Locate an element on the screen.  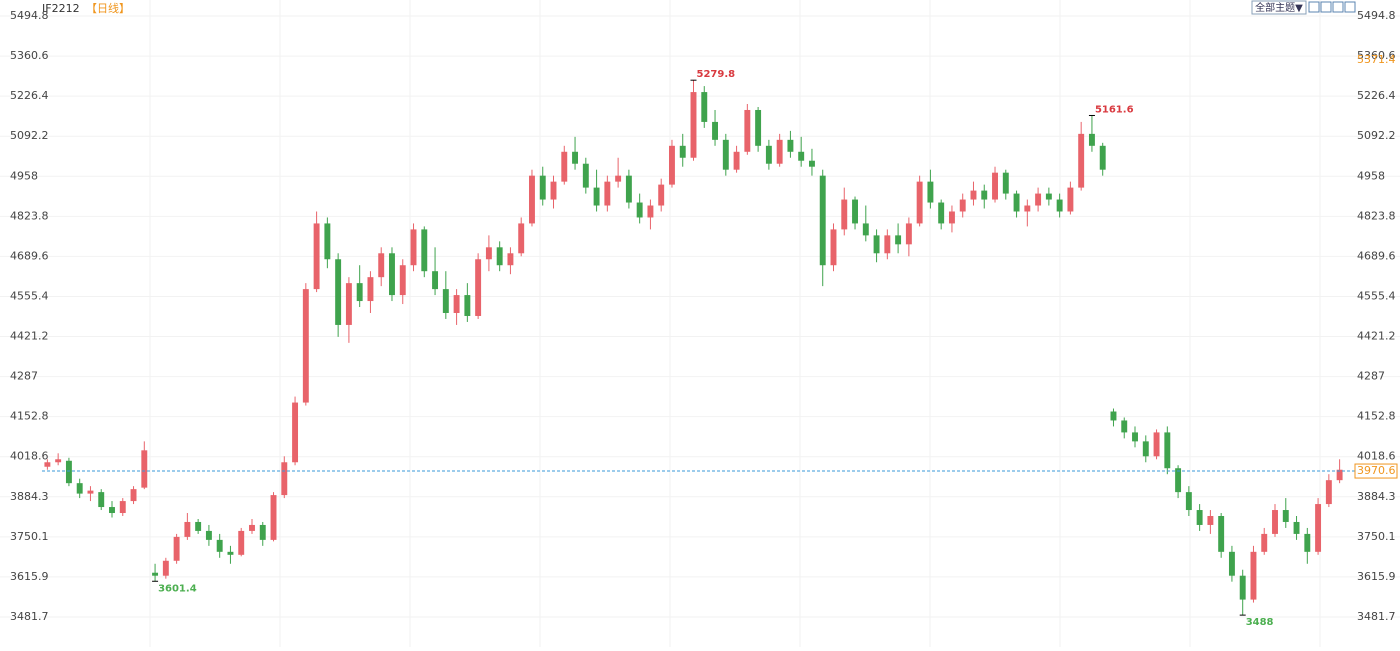
toolbar-icons is located at coordinates (1332, 7).